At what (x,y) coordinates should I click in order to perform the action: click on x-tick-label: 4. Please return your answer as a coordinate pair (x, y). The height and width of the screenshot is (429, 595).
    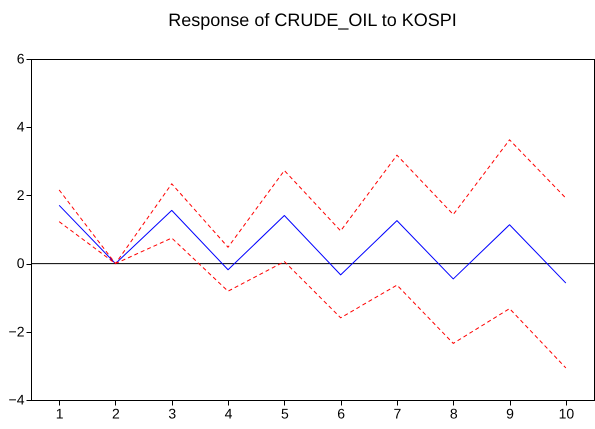
    Looking at the image, I should click on (228, 414).